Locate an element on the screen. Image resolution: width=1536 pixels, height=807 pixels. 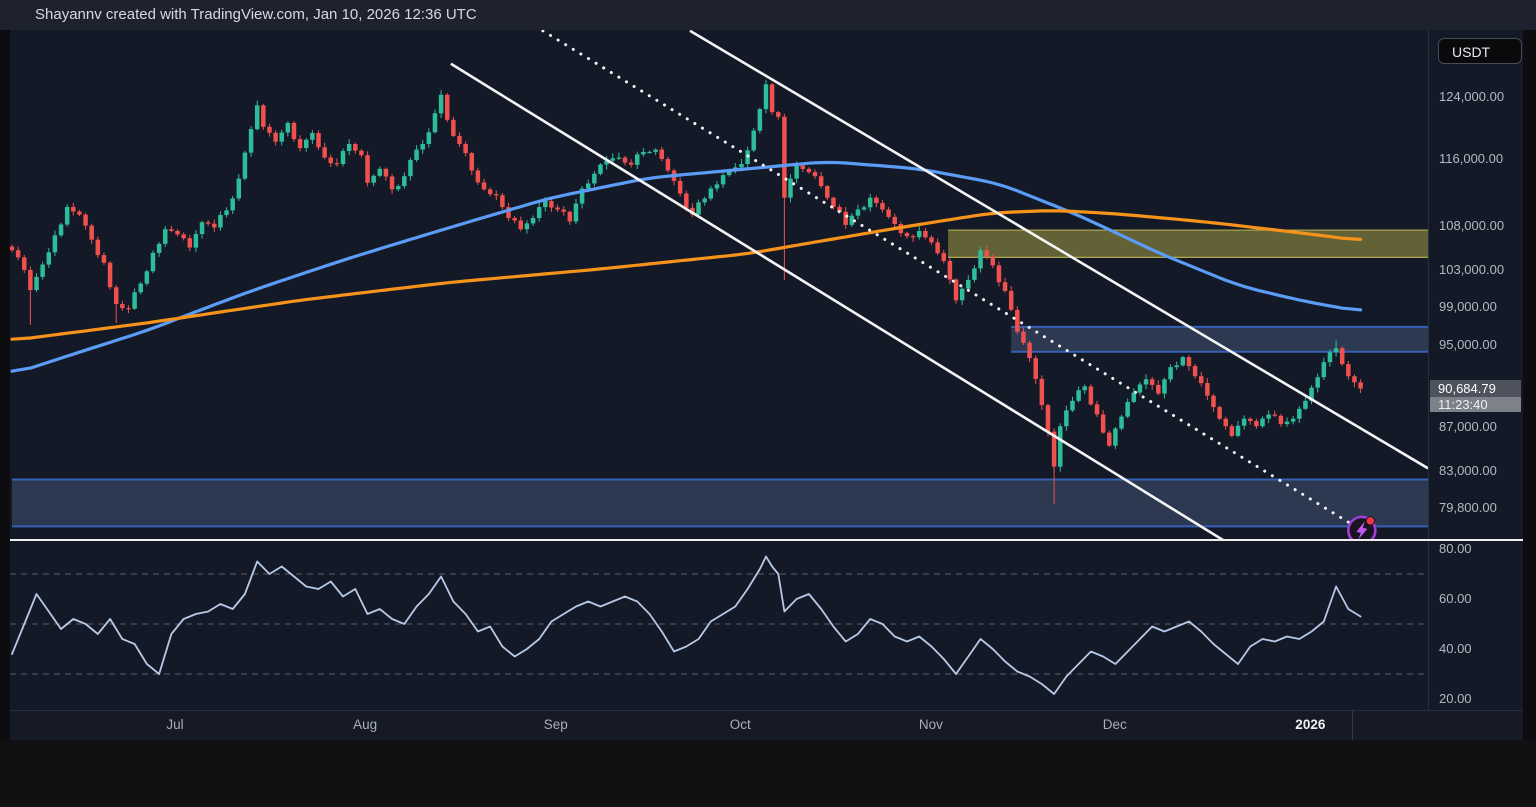
marker-alert-dot is located at coordinates (1370, 521).